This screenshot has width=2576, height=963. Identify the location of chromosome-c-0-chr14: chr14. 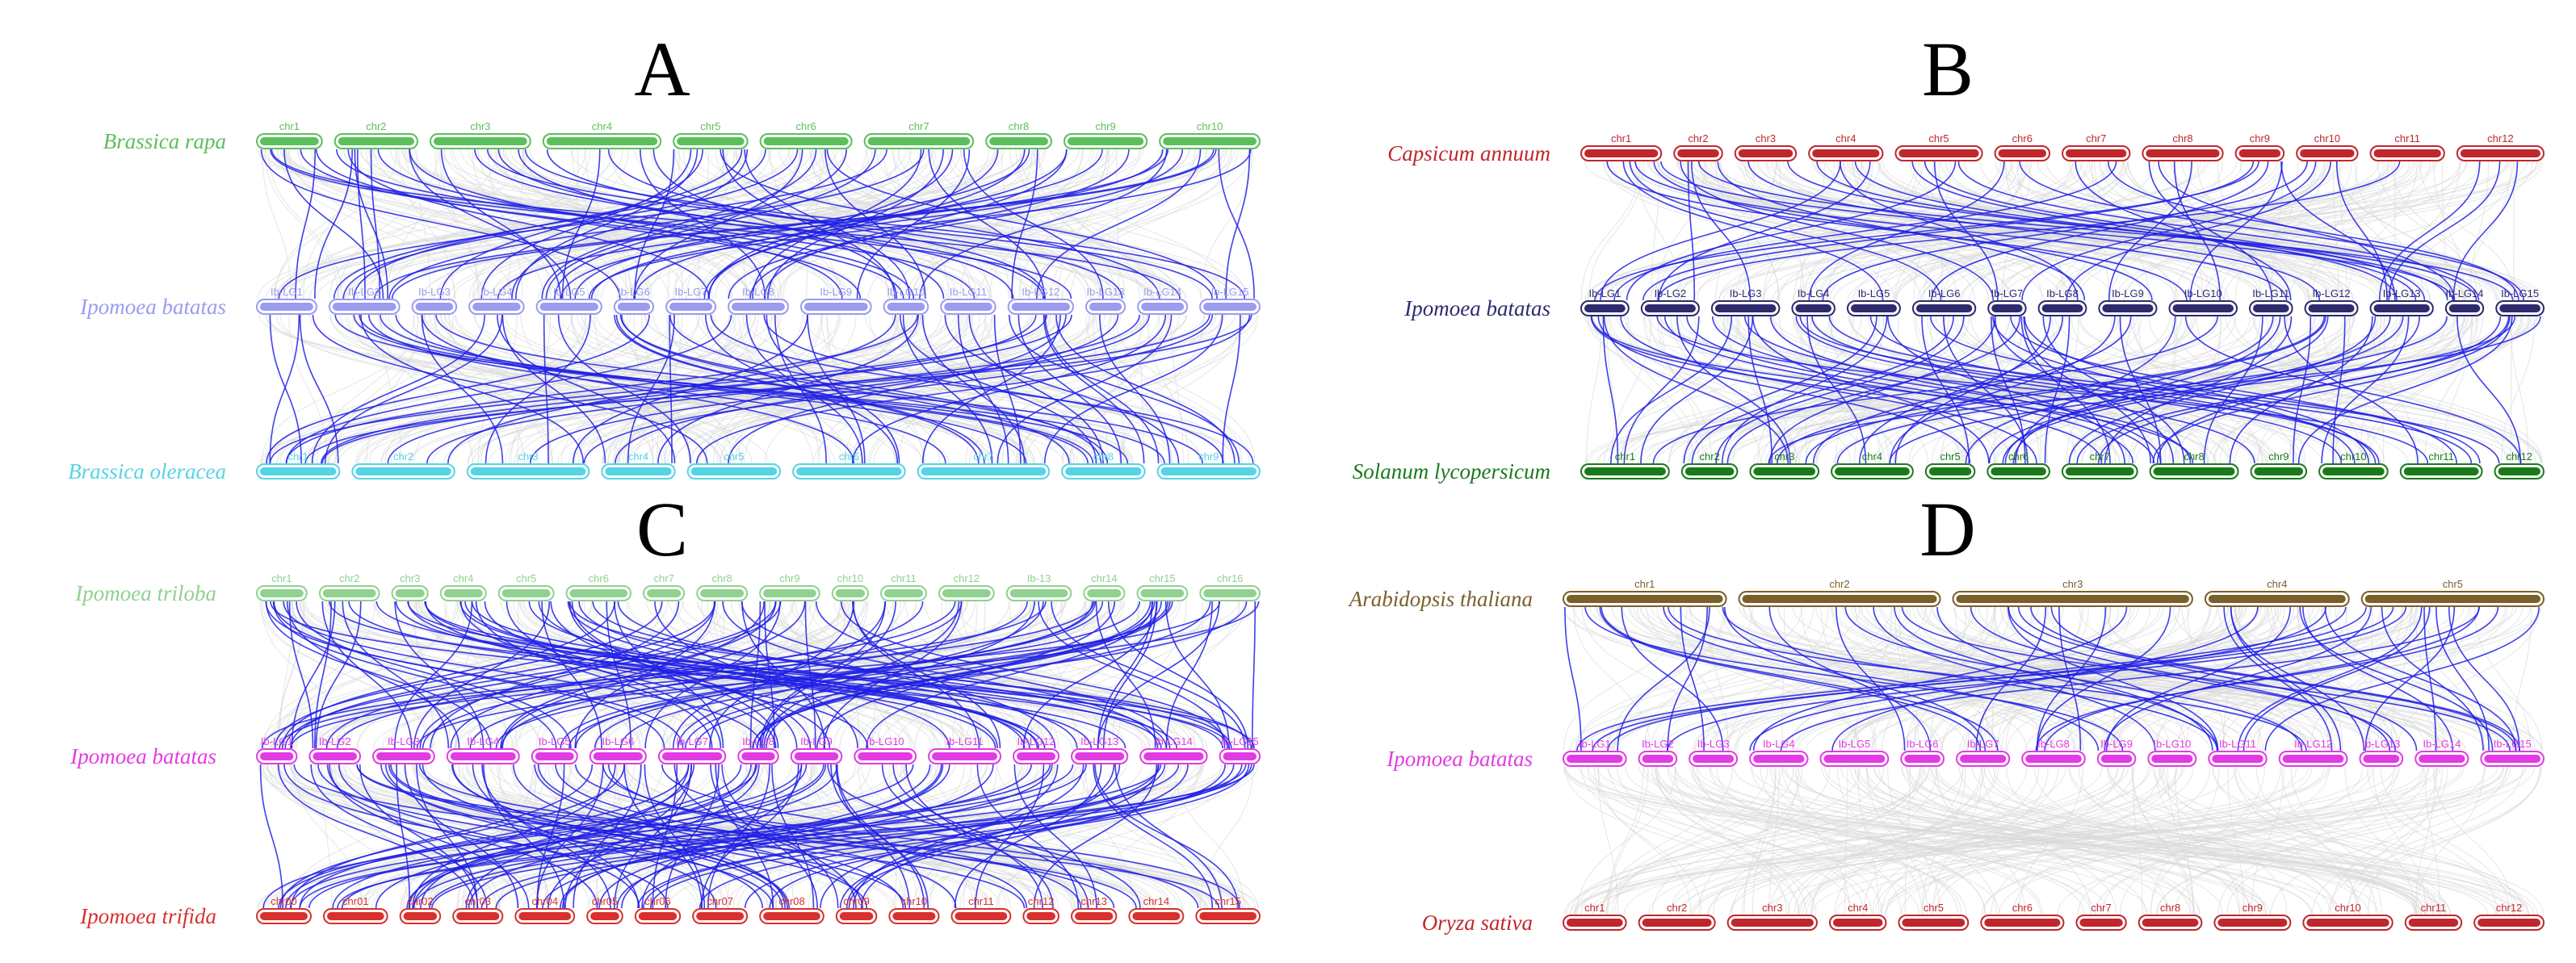
(1104, 586).